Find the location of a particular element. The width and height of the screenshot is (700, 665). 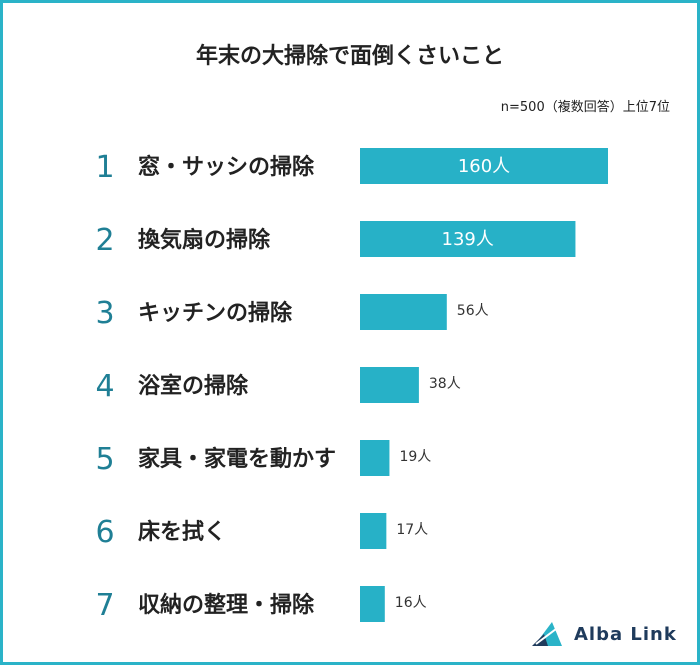

value-label: 160人 is located at coordinates (484, 166).